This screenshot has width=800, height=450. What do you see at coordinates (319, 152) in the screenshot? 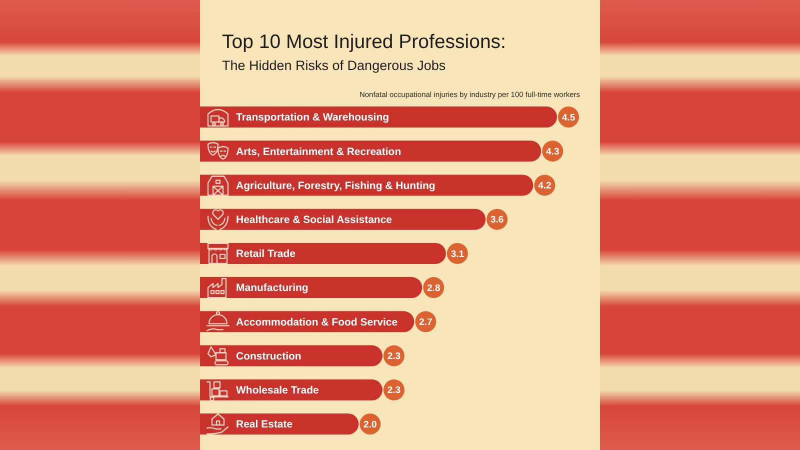
I see `y-tick-label: Arts, Entertainment & Recreation` at bounding box center [319, 152].